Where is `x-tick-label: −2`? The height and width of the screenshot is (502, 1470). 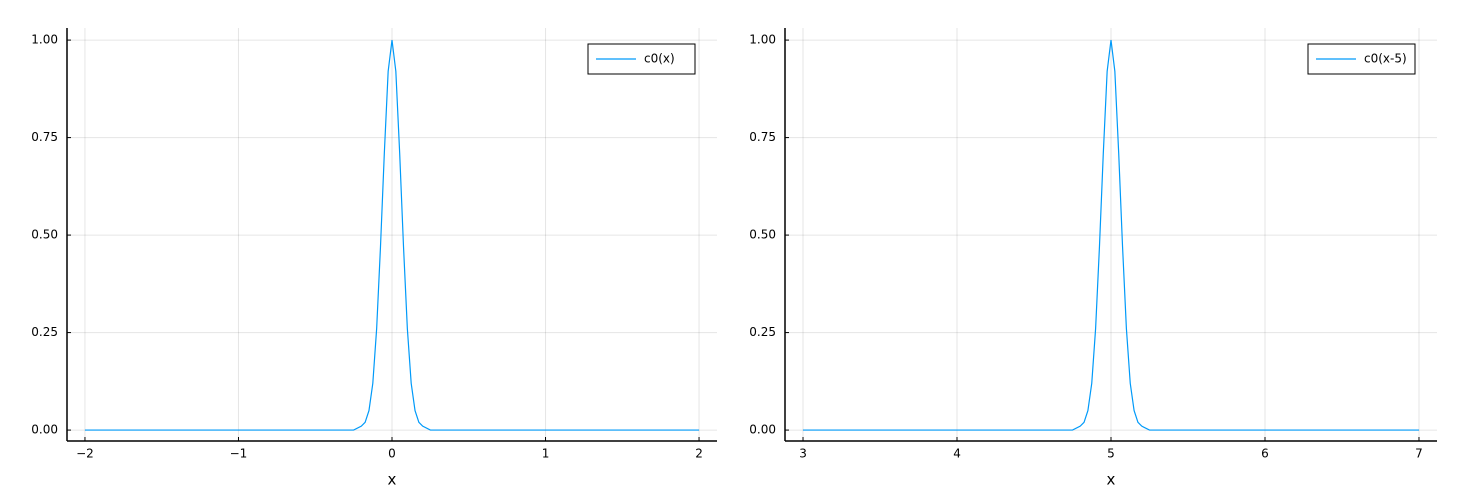
x-tick-label: −2 is located at coordinates (85, 454).